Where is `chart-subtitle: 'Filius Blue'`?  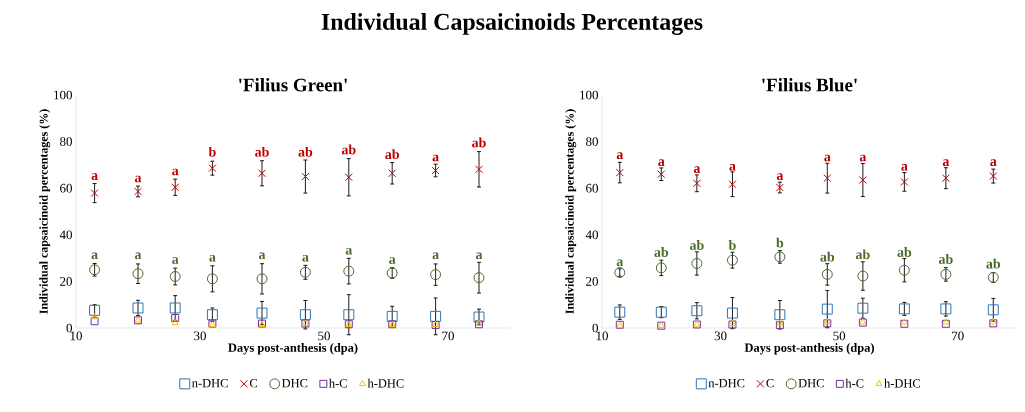
chart-subtitle: 'Filius Blue' is located at coordinates (809, 85).